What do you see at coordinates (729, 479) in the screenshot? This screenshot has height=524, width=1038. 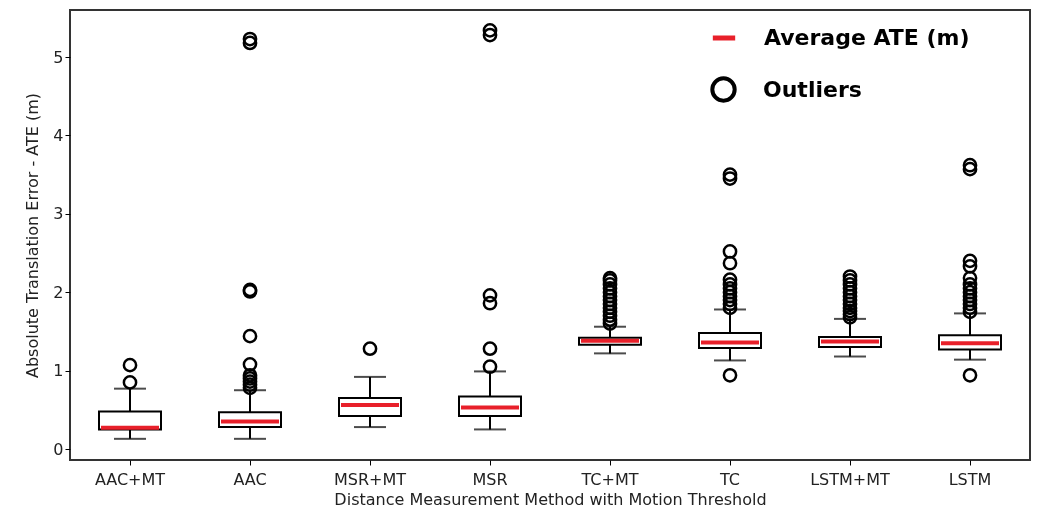 I see `x-tick-label: TC` at bounding box center [729, 479].